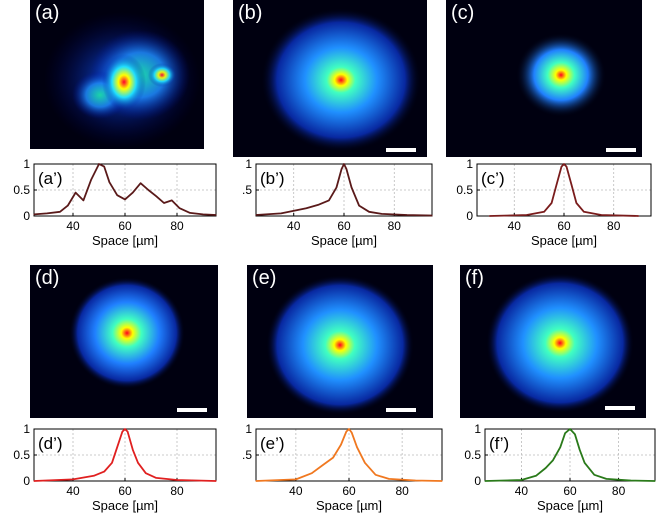 The width and height of the screenshot is (667, 516). What do you see at coordinates (621, 150) in the screenshot?
I see `scale-bar-c` at bounding box center [621, 150].